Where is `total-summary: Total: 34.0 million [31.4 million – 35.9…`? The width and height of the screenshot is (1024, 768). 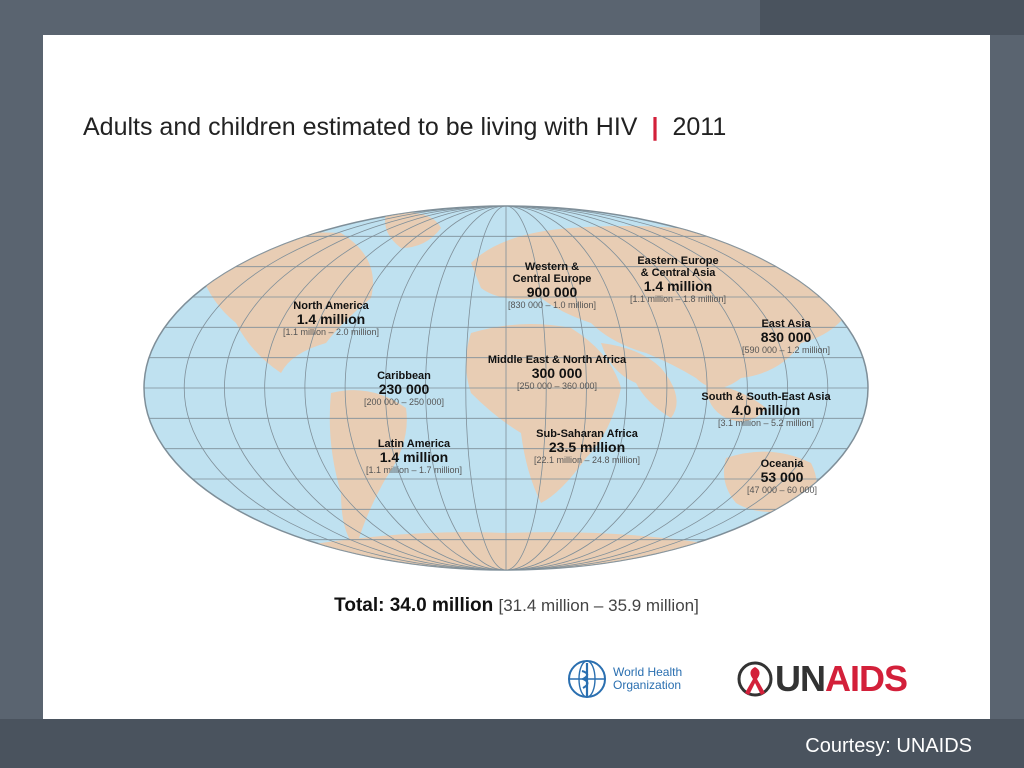
total-summary: Total: 34.0 million [31.4 million – 35.9… is located at coordinates (516, 606).